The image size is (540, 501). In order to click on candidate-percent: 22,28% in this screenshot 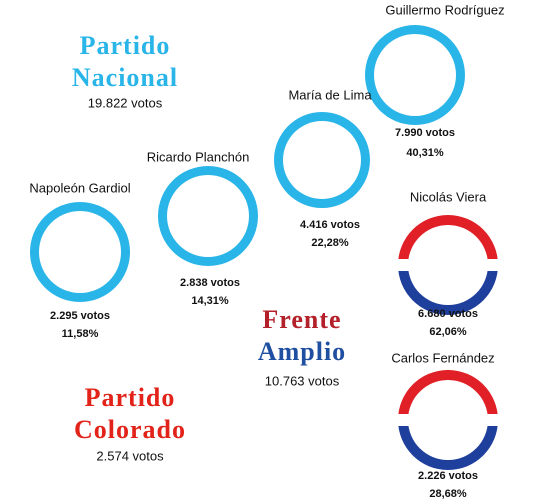, I will do `click(330, 243)`.